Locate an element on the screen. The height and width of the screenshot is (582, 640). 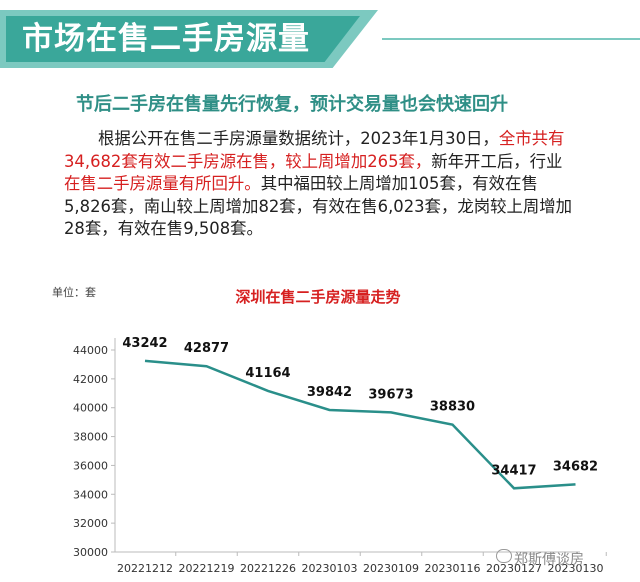
paragraph-line-2-highlight: 34,682套有效二手房源在售，较上周增加265套， is located at coordinates (248, 161).